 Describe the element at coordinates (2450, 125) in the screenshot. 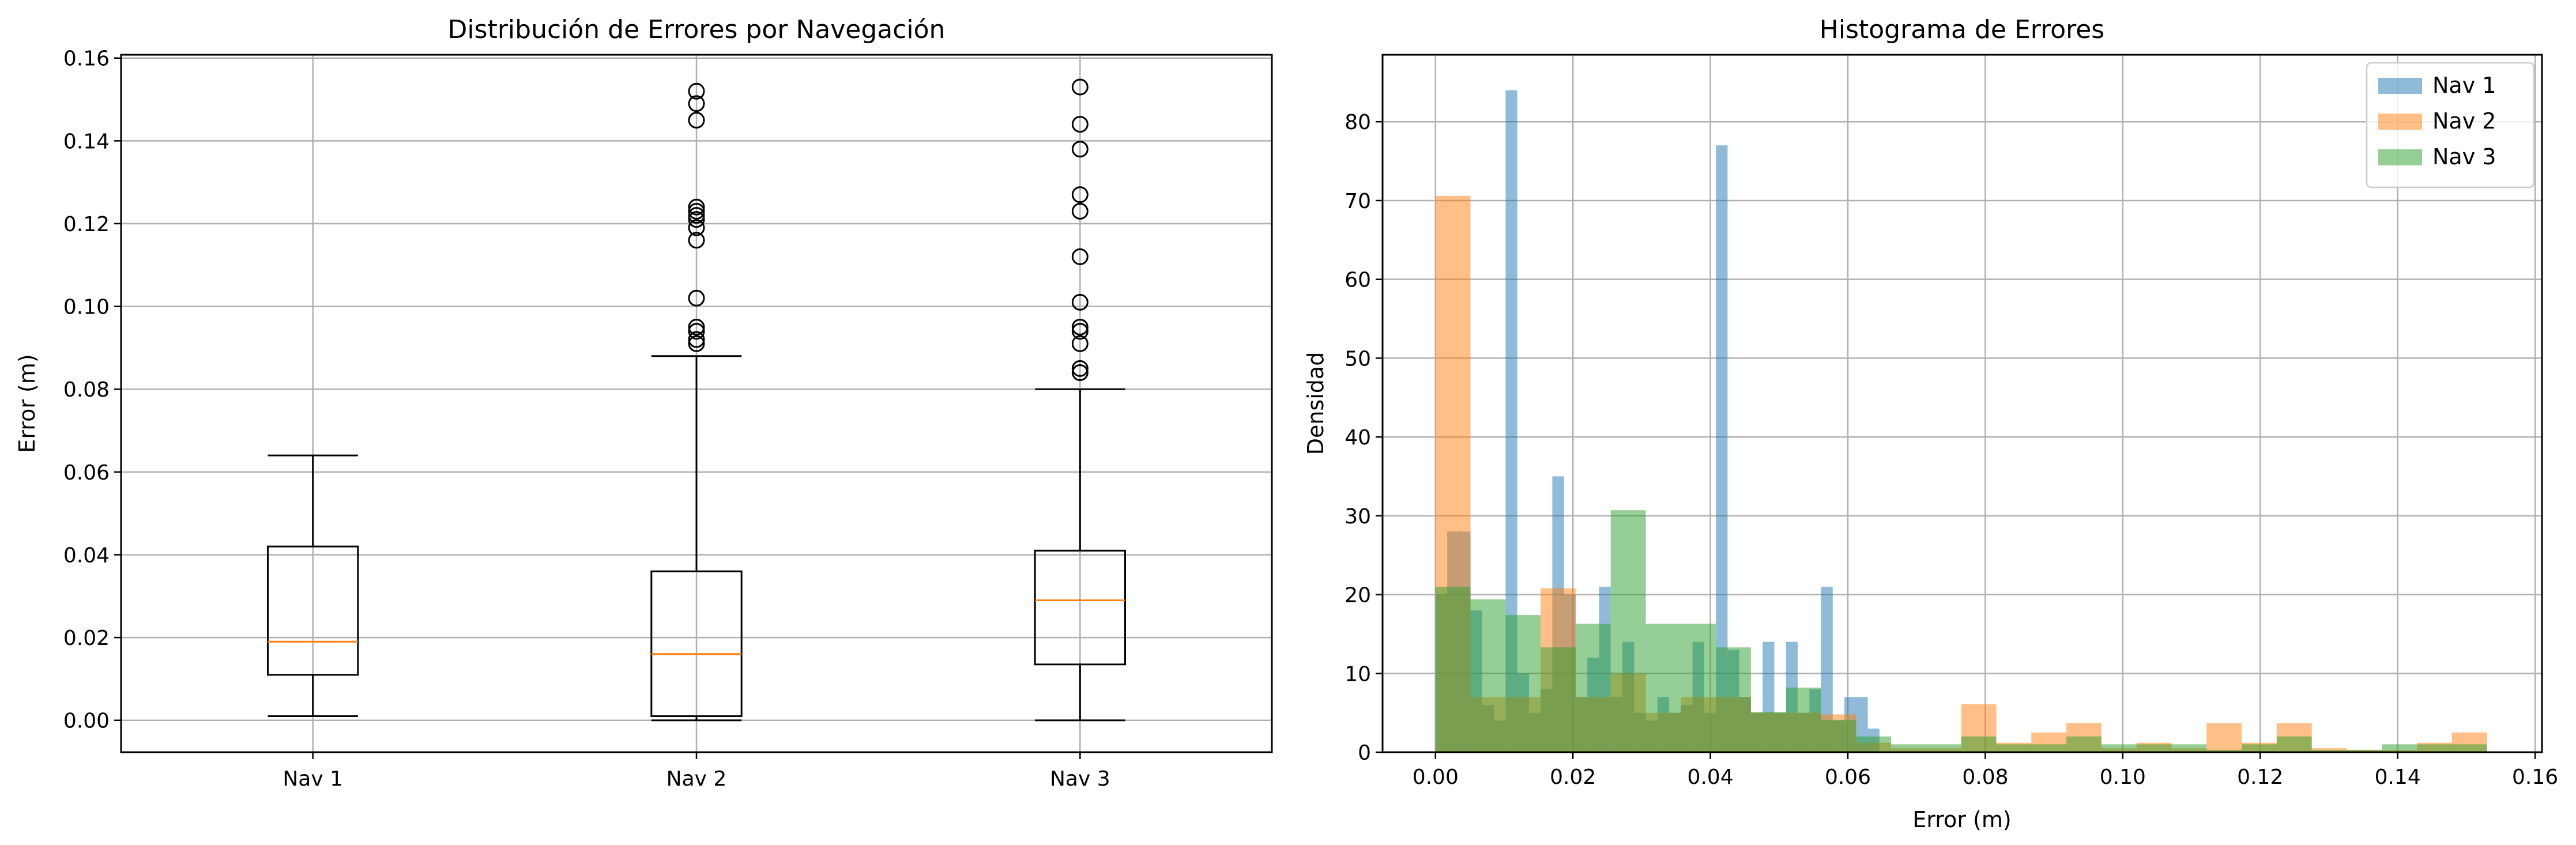

I see `histogram-legend: Nav 1 Nav 2 Nav 3` at that location.